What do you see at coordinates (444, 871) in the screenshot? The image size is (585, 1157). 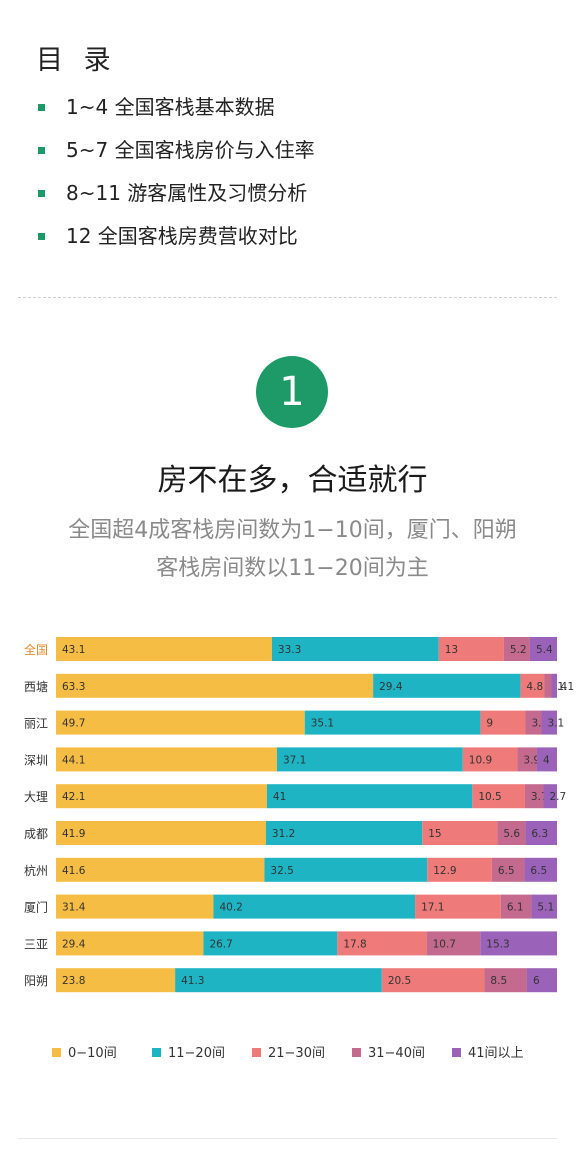 I see `value-label: 12.9` at bounding box center [444, 871].